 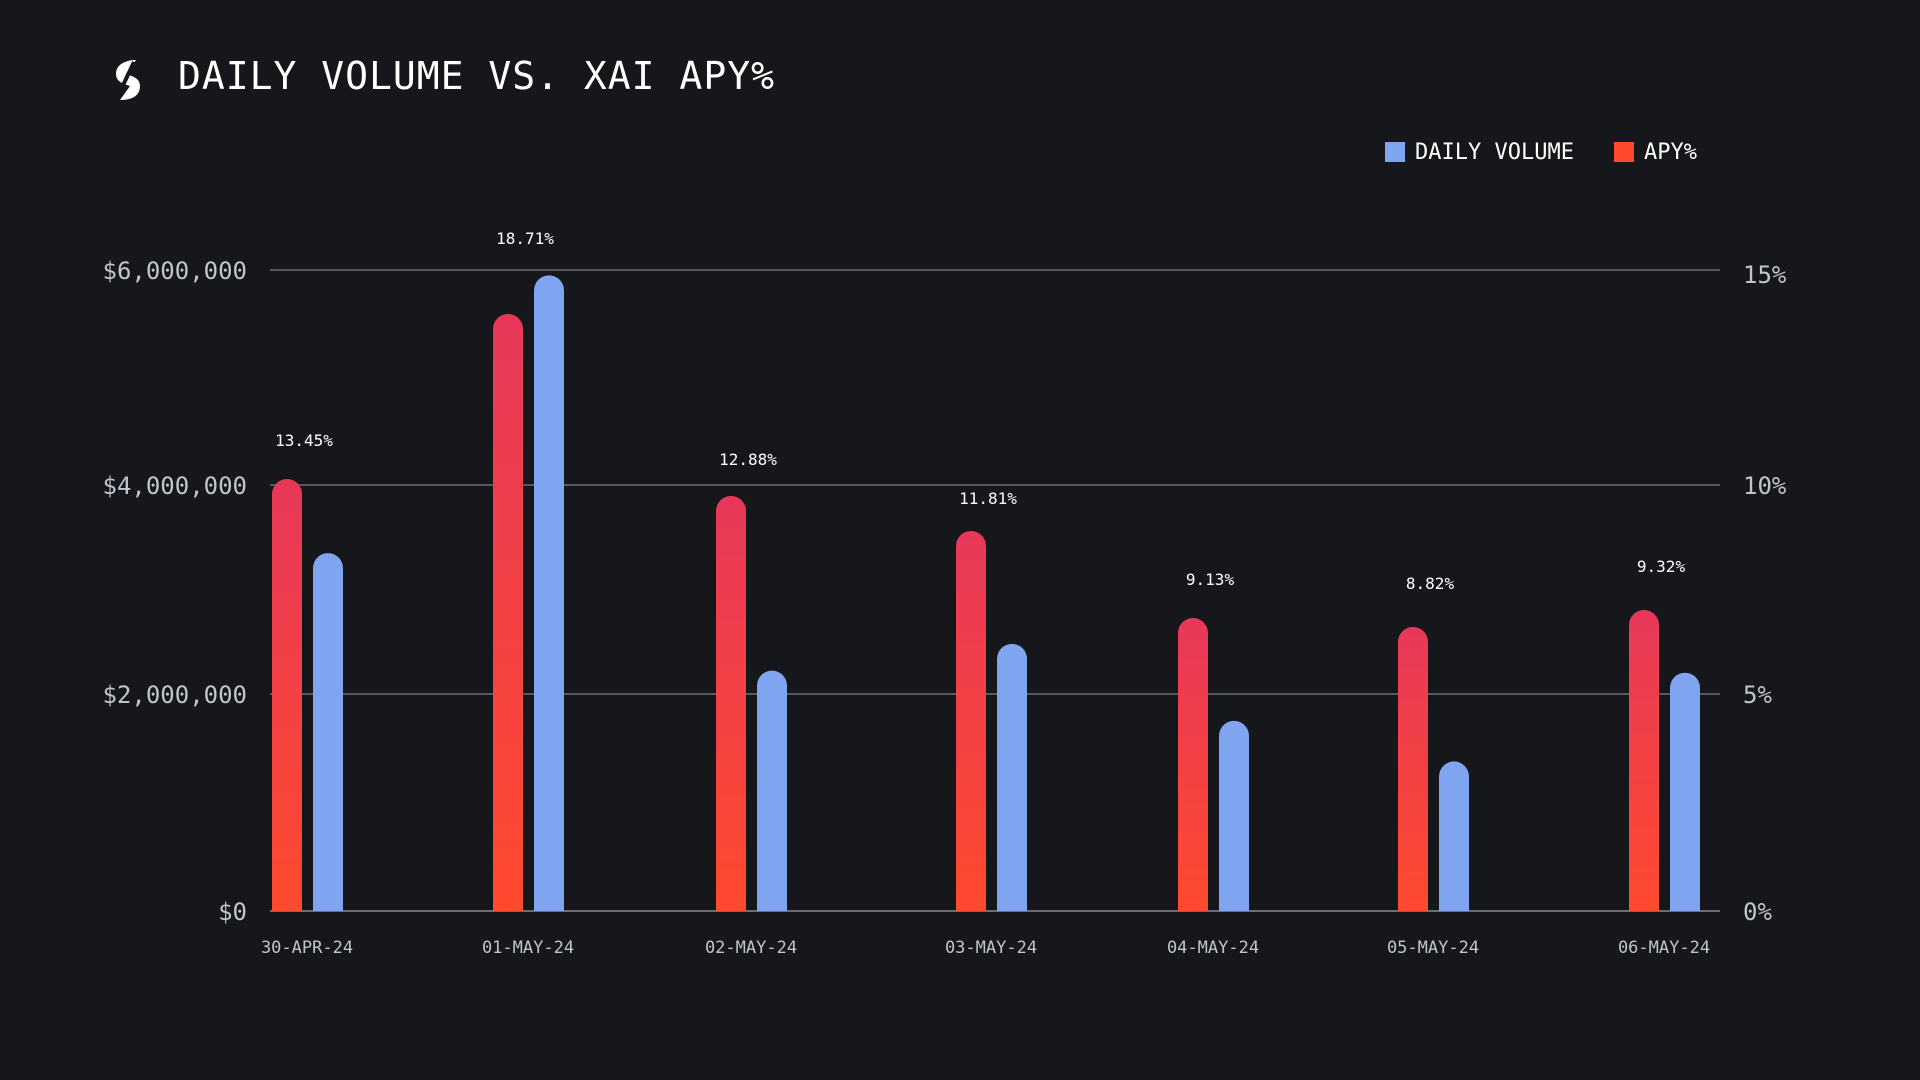 What do you see at coordinates (1757, 695) in the screenshot?
I see `y-tick-label-right: 5%` at bounding box center [1757, 695].